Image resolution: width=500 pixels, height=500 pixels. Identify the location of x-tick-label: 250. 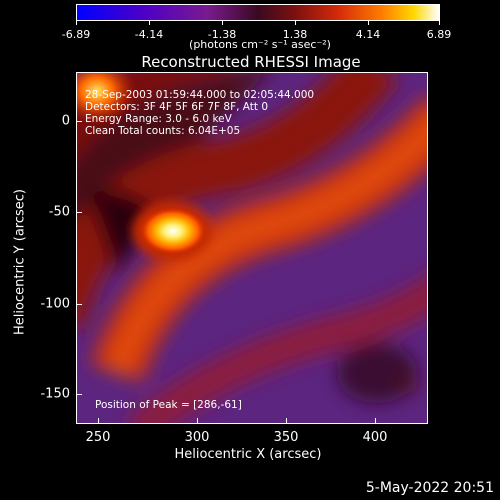
(98, 437).